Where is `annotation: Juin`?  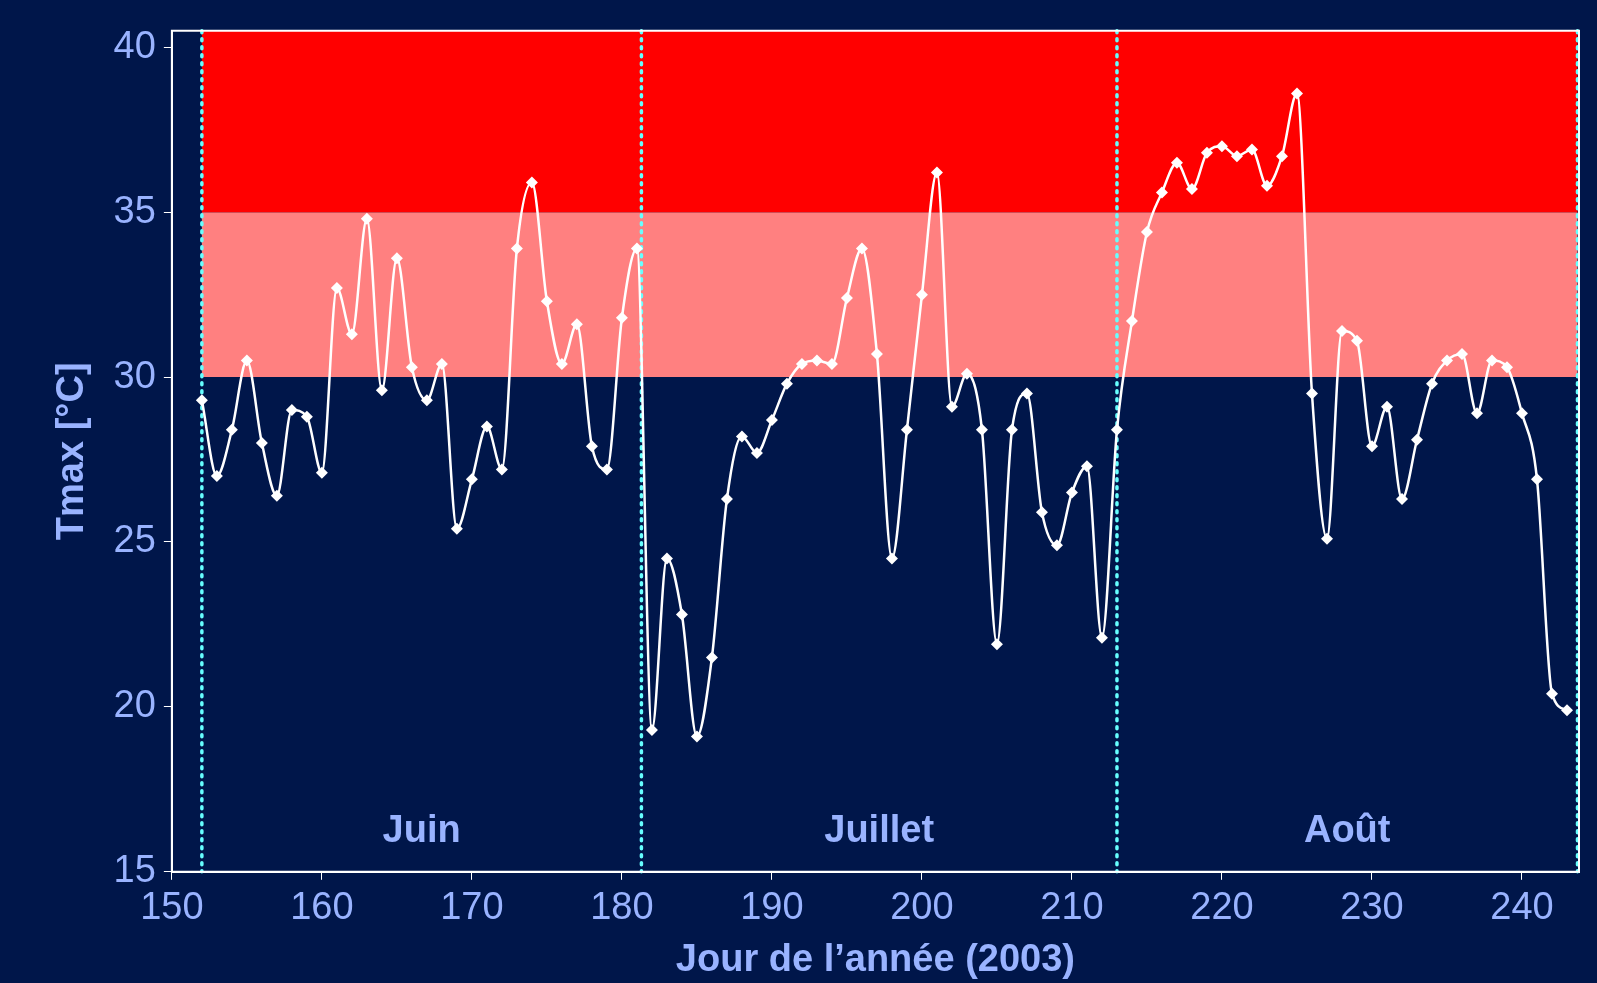
annotation: Juin is located at coordinates (421, 829).